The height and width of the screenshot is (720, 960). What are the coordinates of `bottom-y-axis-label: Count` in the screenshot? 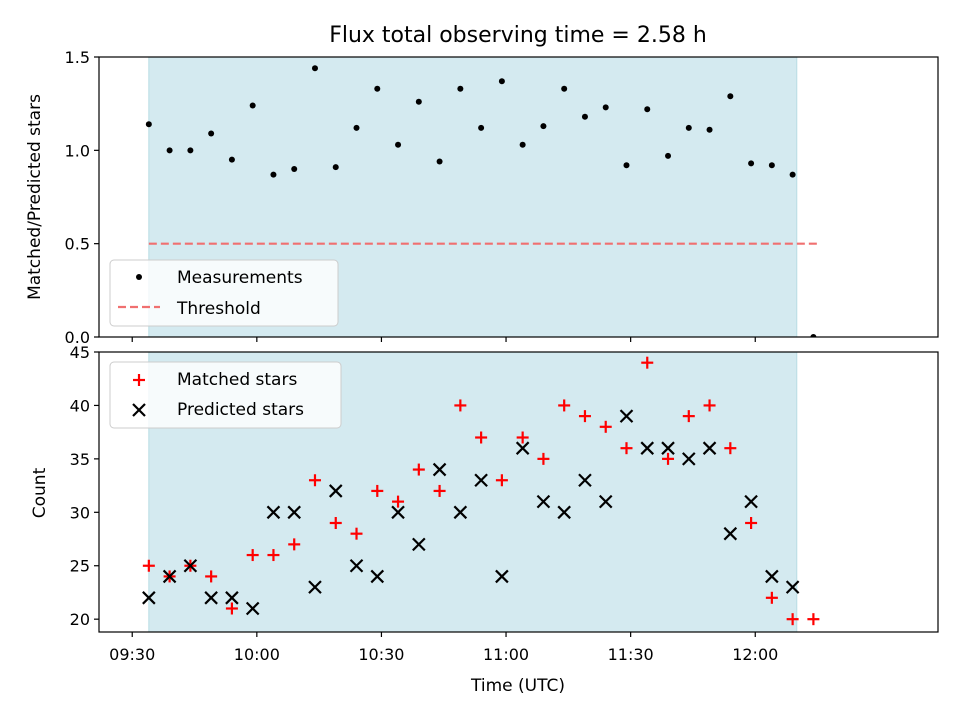 It's located at (40, 492).